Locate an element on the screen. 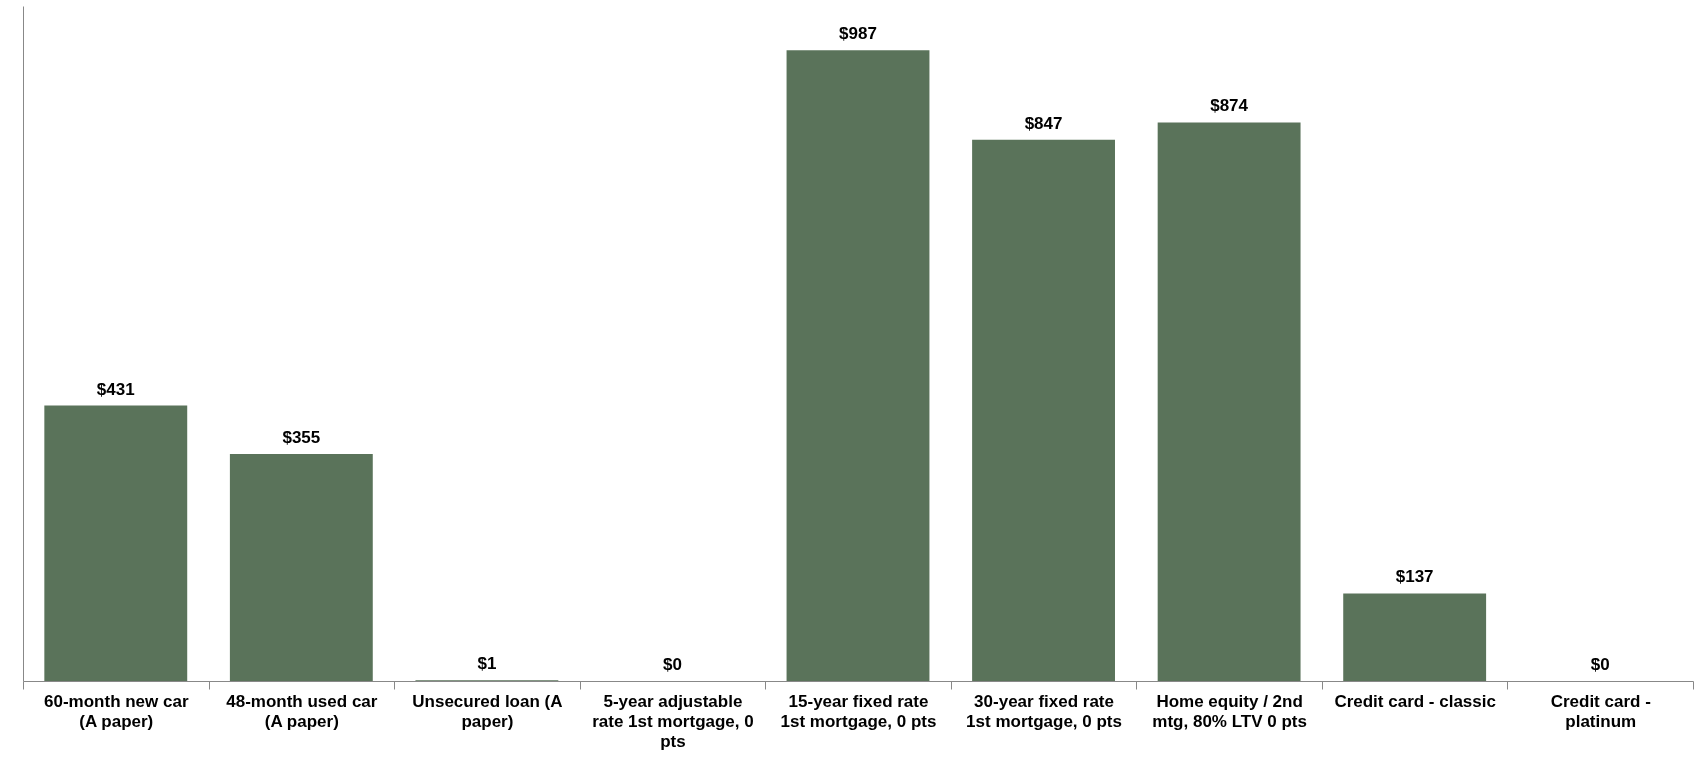 Image resolution: width=1708 pixels, height=775 pixels. x-tick-label: Credit card - platinum is located at coordinates (1600, 711).